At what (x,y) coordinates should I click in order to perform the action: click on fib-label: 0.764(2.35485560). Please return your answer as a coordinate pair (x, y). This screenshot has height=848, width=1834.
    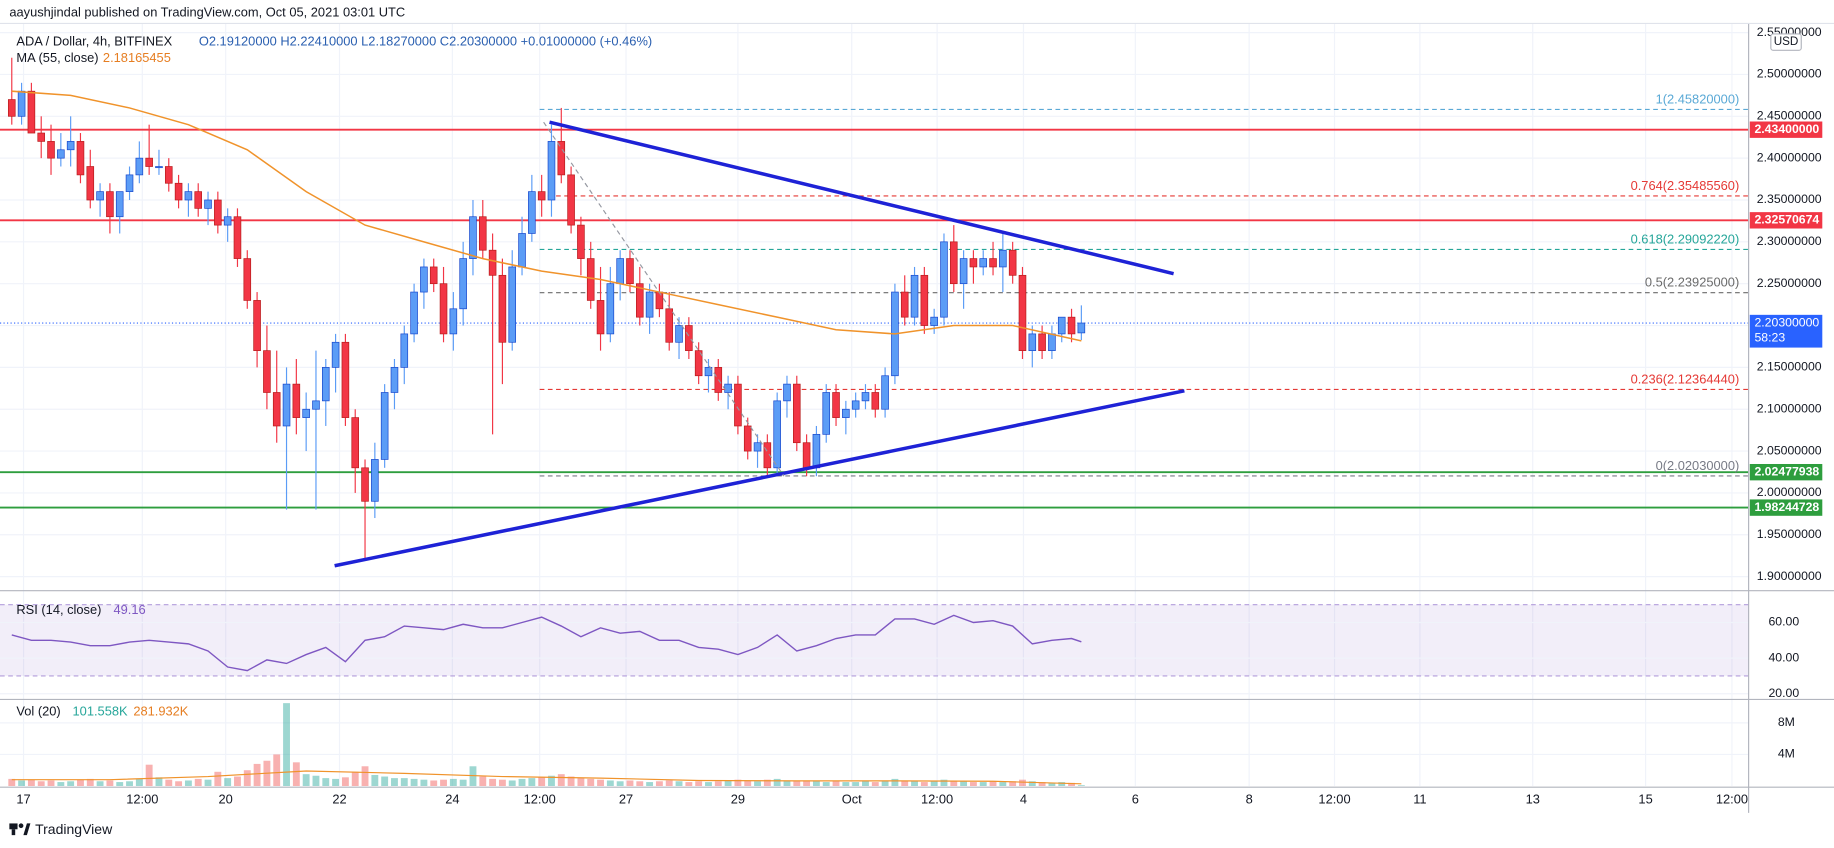
    Looking at the image, I should click on (1685, 185).